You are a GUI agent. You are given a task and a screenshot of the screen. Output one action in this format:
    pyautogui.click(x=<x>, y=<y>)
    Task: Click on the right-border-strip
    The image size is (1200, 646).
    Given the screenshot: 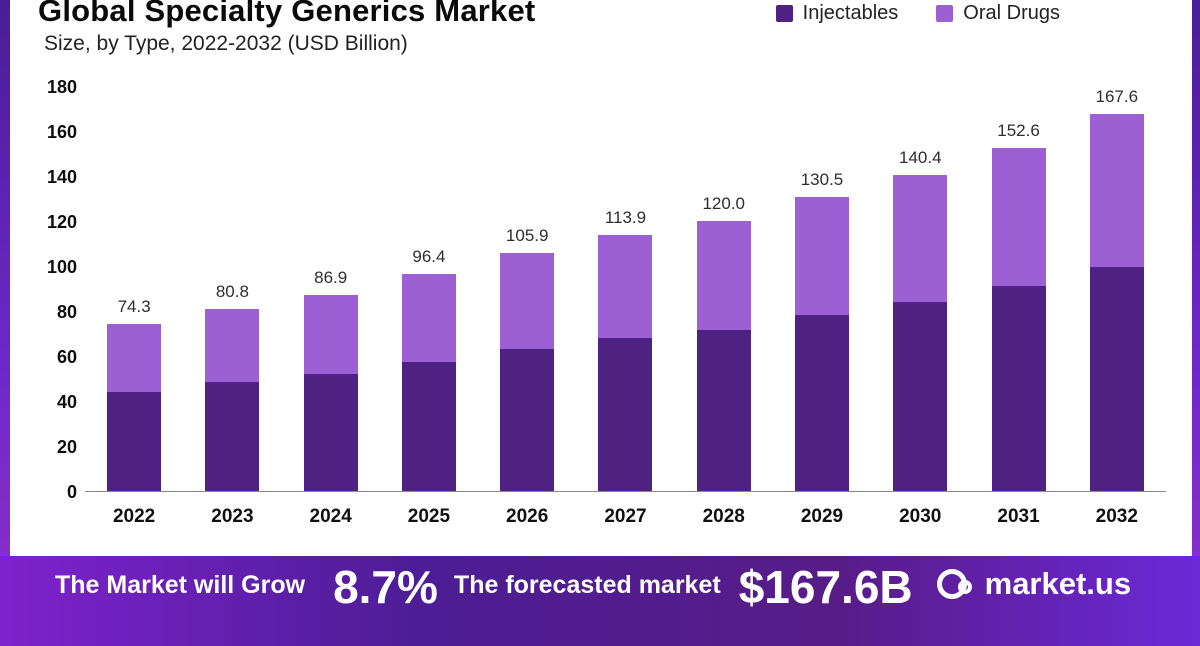 What is the action you would take?
    pyautogui.click(x=1196, y=300)
    